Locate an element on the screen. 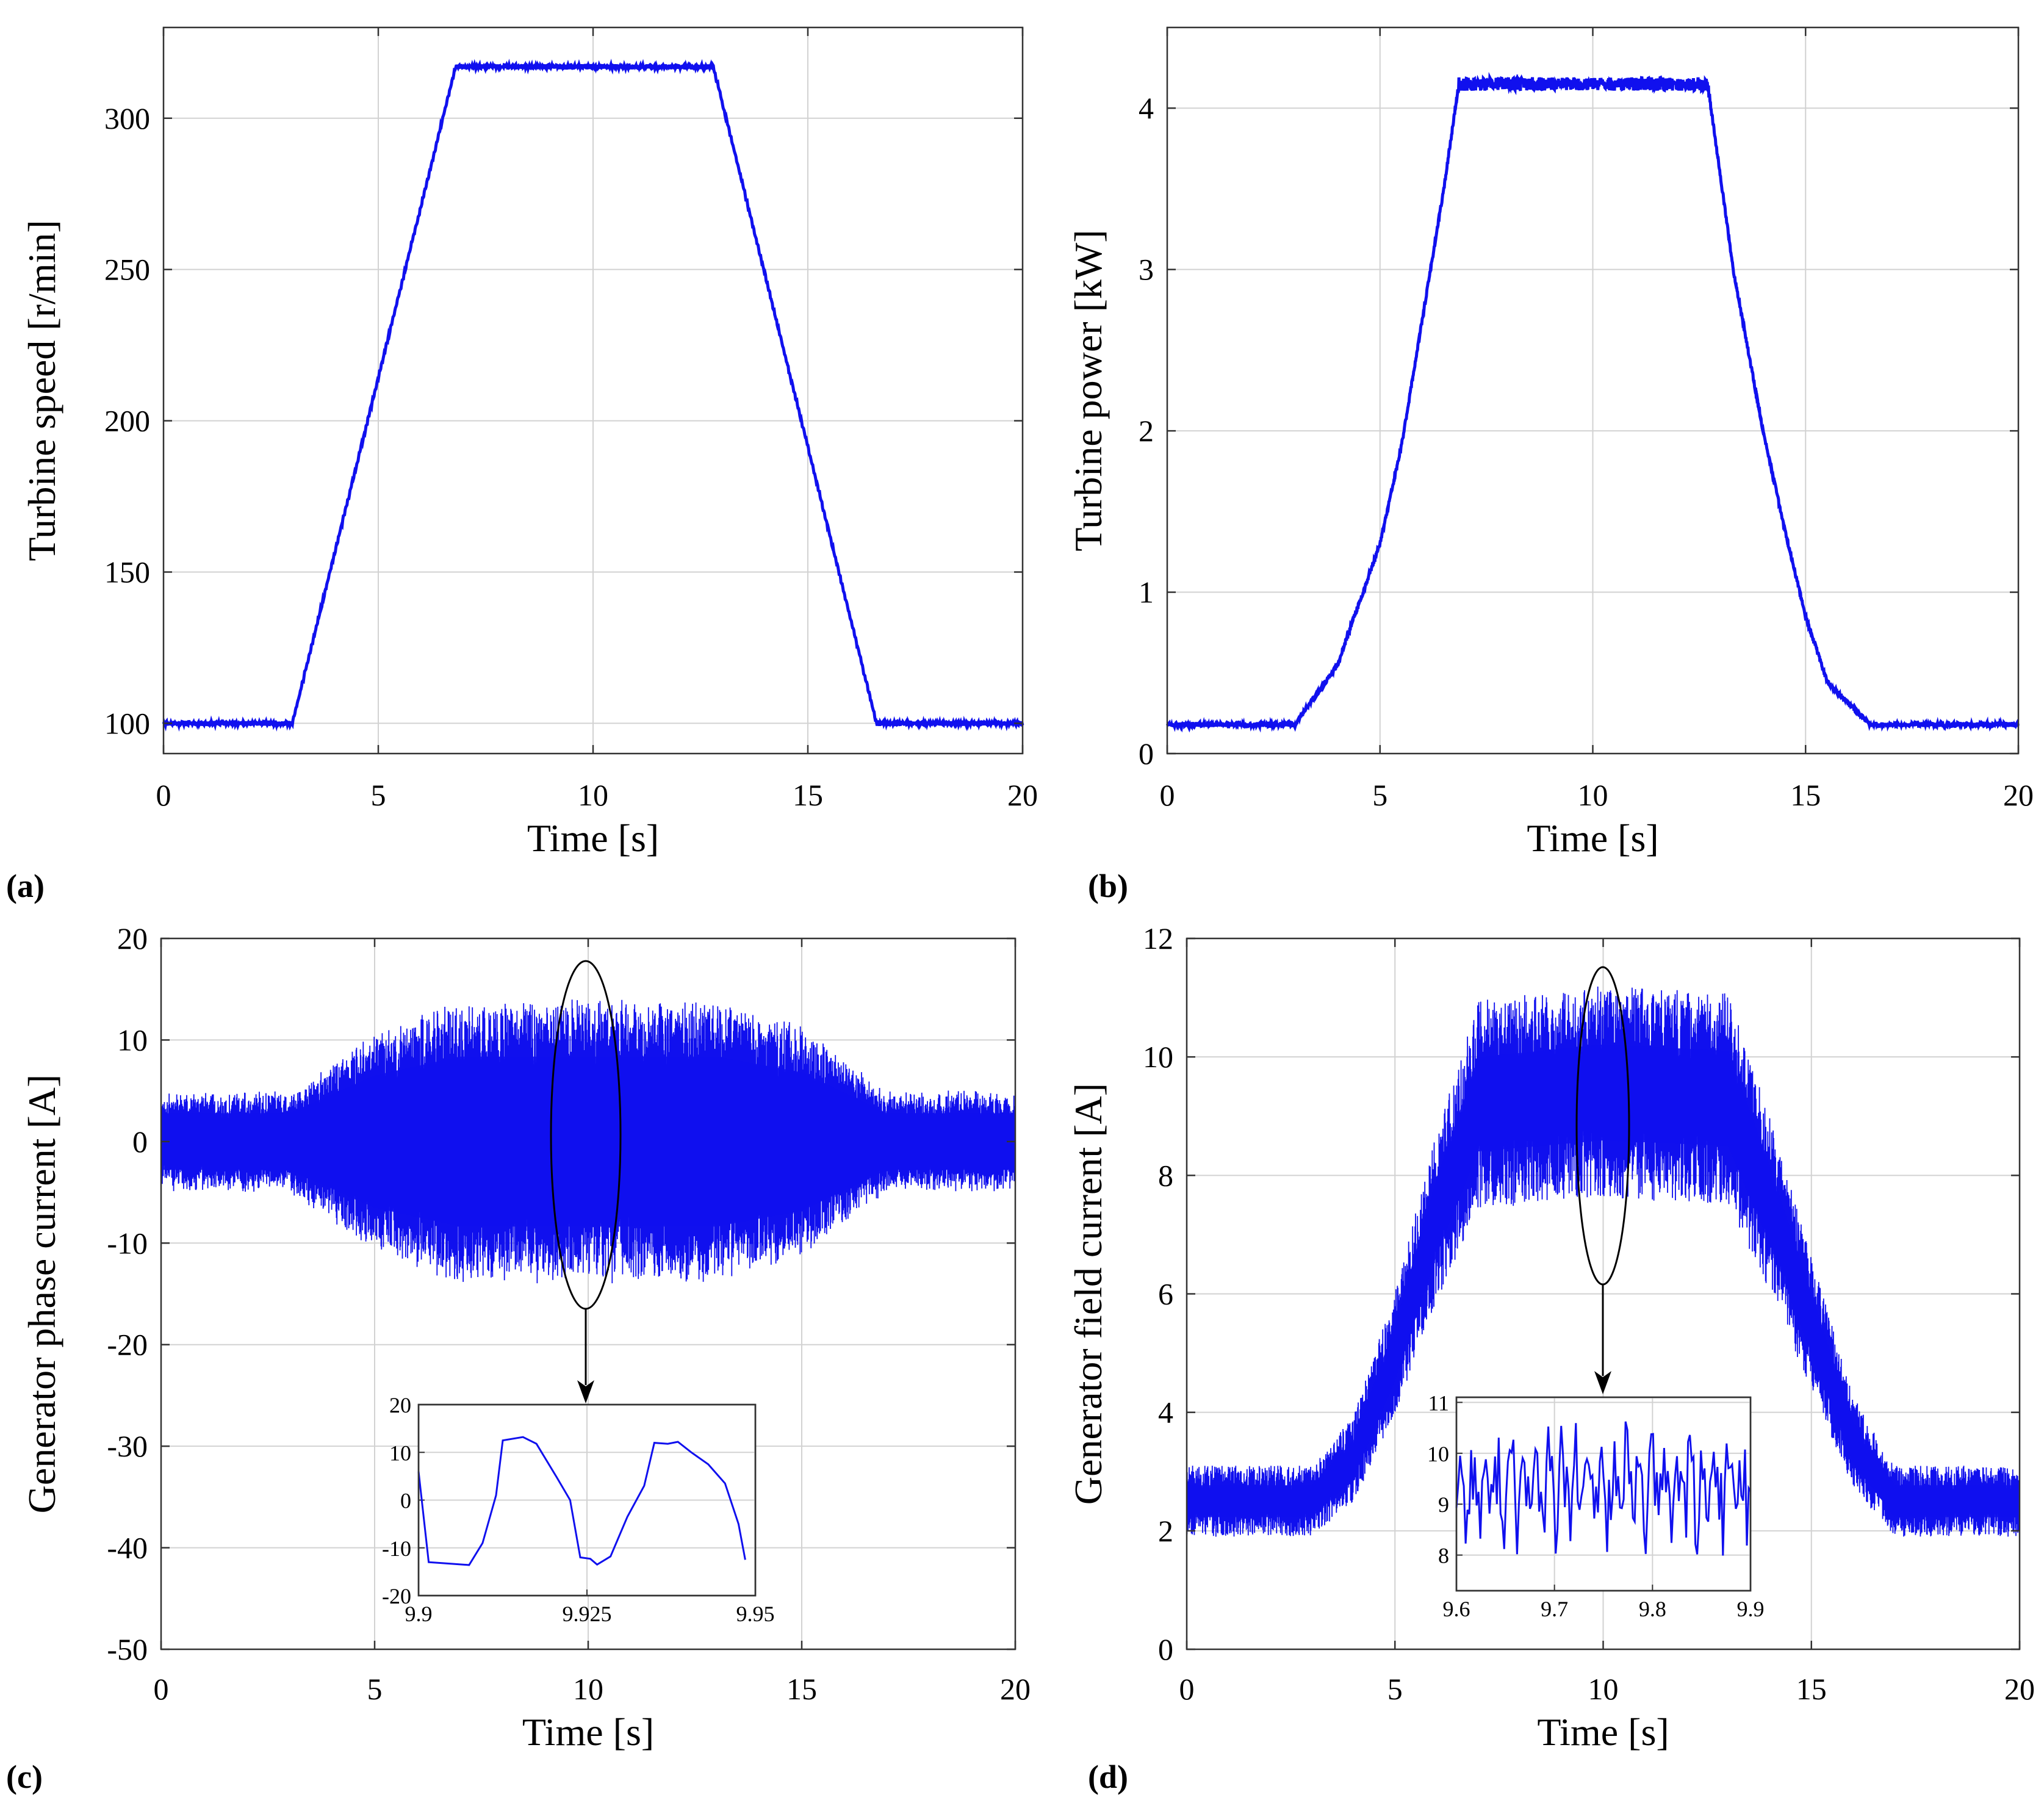  y-tick-label: 200 is located at coordinates (127, 421).